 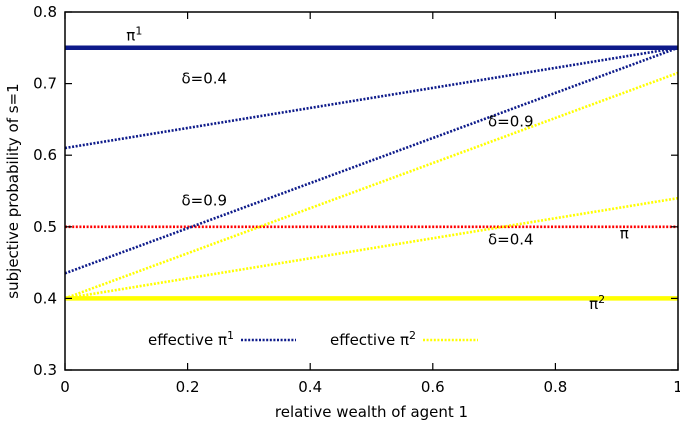 I want to click on x-tick-label: 0, so click(x=65, y=387).